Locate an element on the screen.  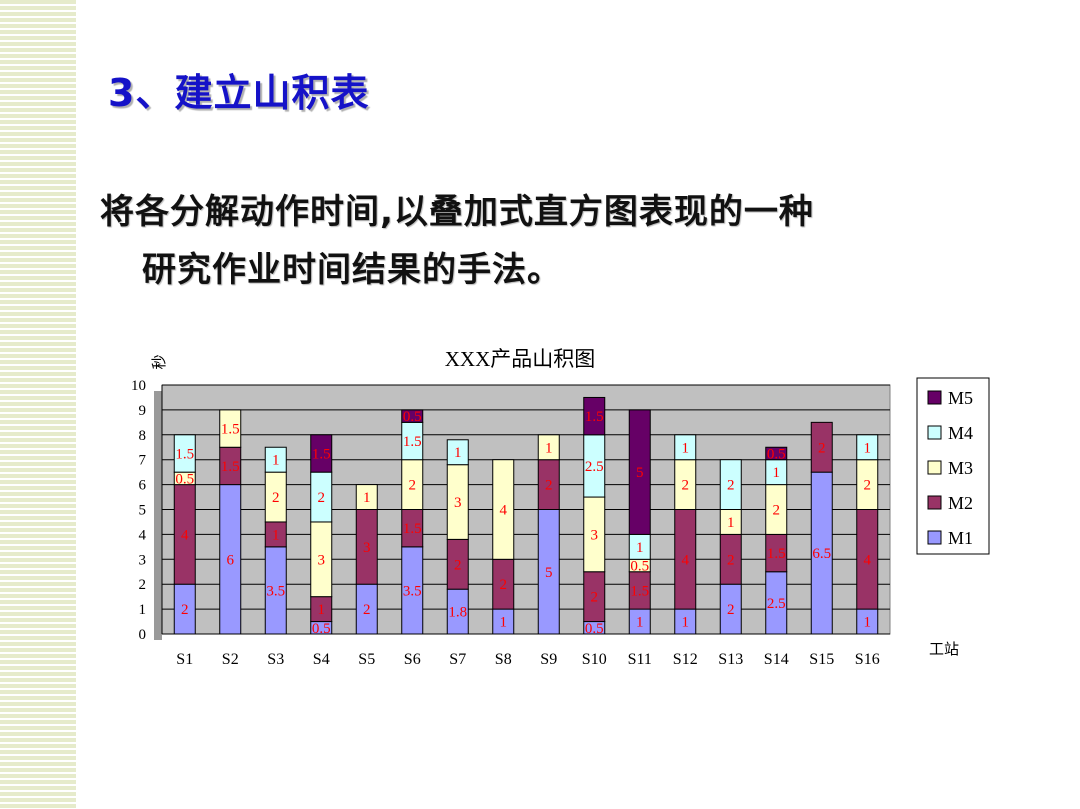
x-tick-label: S10 is located at coordinates (594, 659).